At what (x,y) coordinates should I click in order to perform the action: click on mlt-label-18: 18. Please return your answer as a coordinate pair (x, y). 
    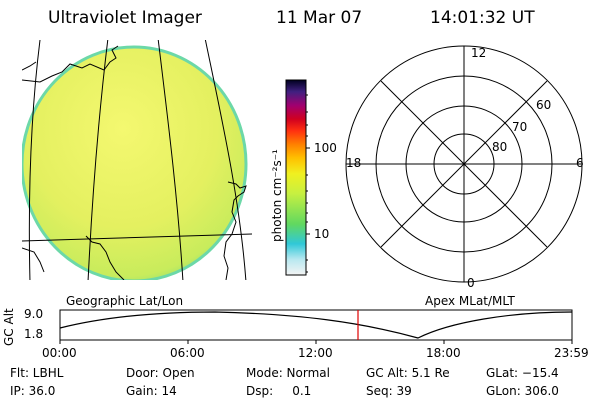
    Looking at the image, I should click on (354, 163).